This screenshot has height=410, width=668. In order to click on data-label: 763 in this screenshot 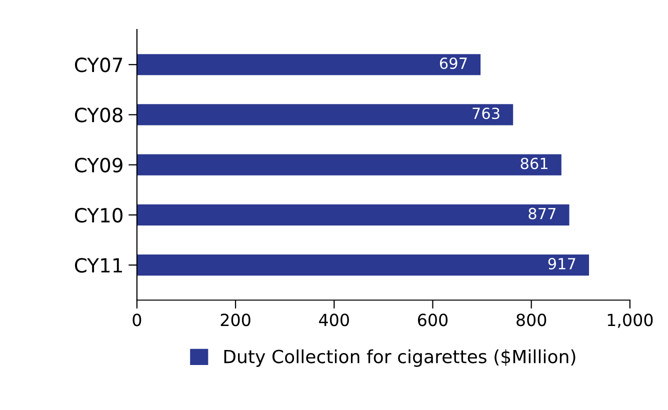, I will do `click(486, 114)`.